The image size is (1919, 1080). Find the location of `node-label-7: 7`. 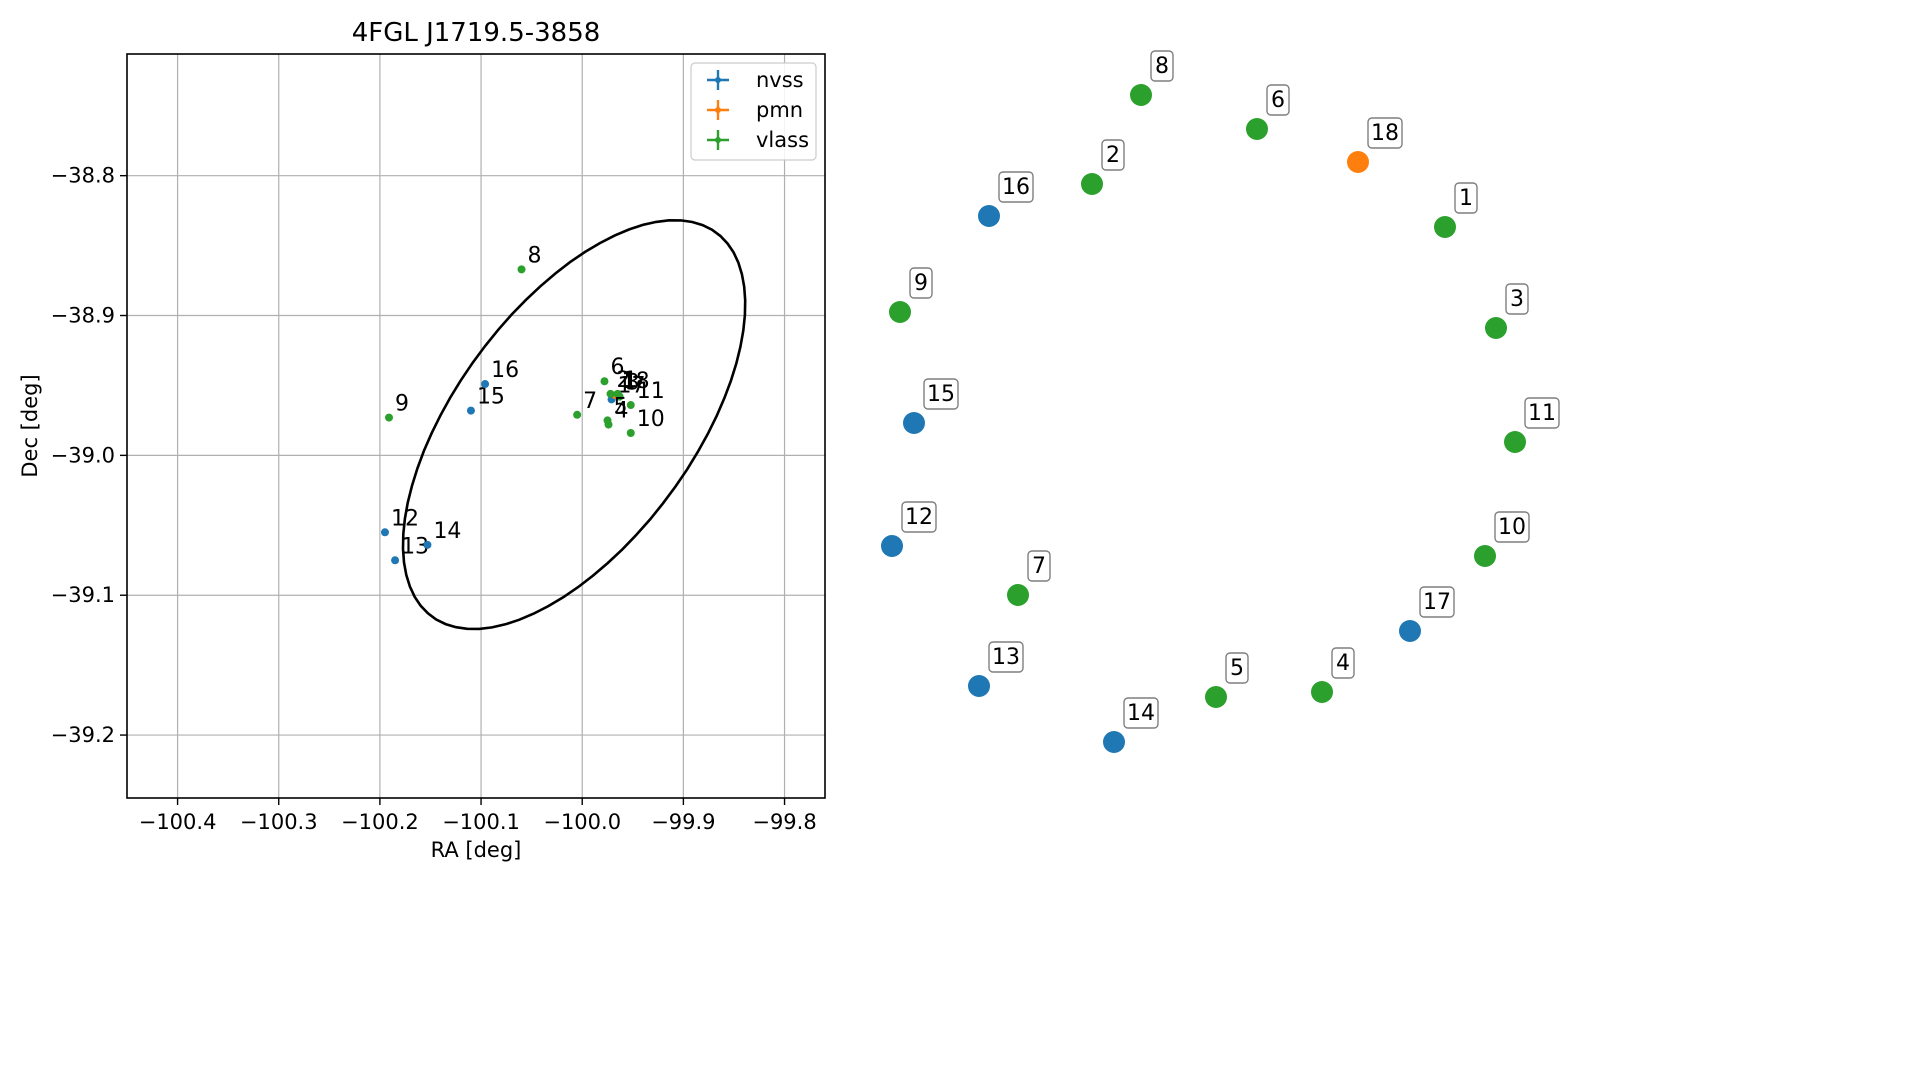

node-label-7: 7 is located at coordinates (1039, 566).